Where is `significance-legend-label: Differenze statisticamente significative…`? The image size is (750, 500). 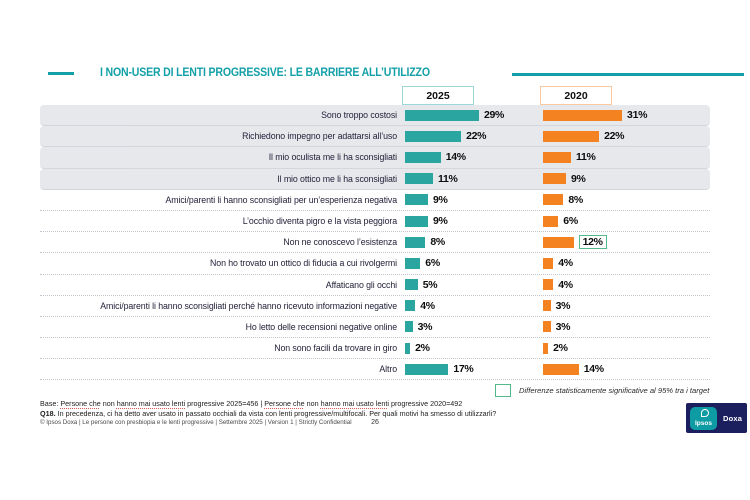
significance-legend-label: Differenze statisticamente significative… is located at coordinates (614, 390).